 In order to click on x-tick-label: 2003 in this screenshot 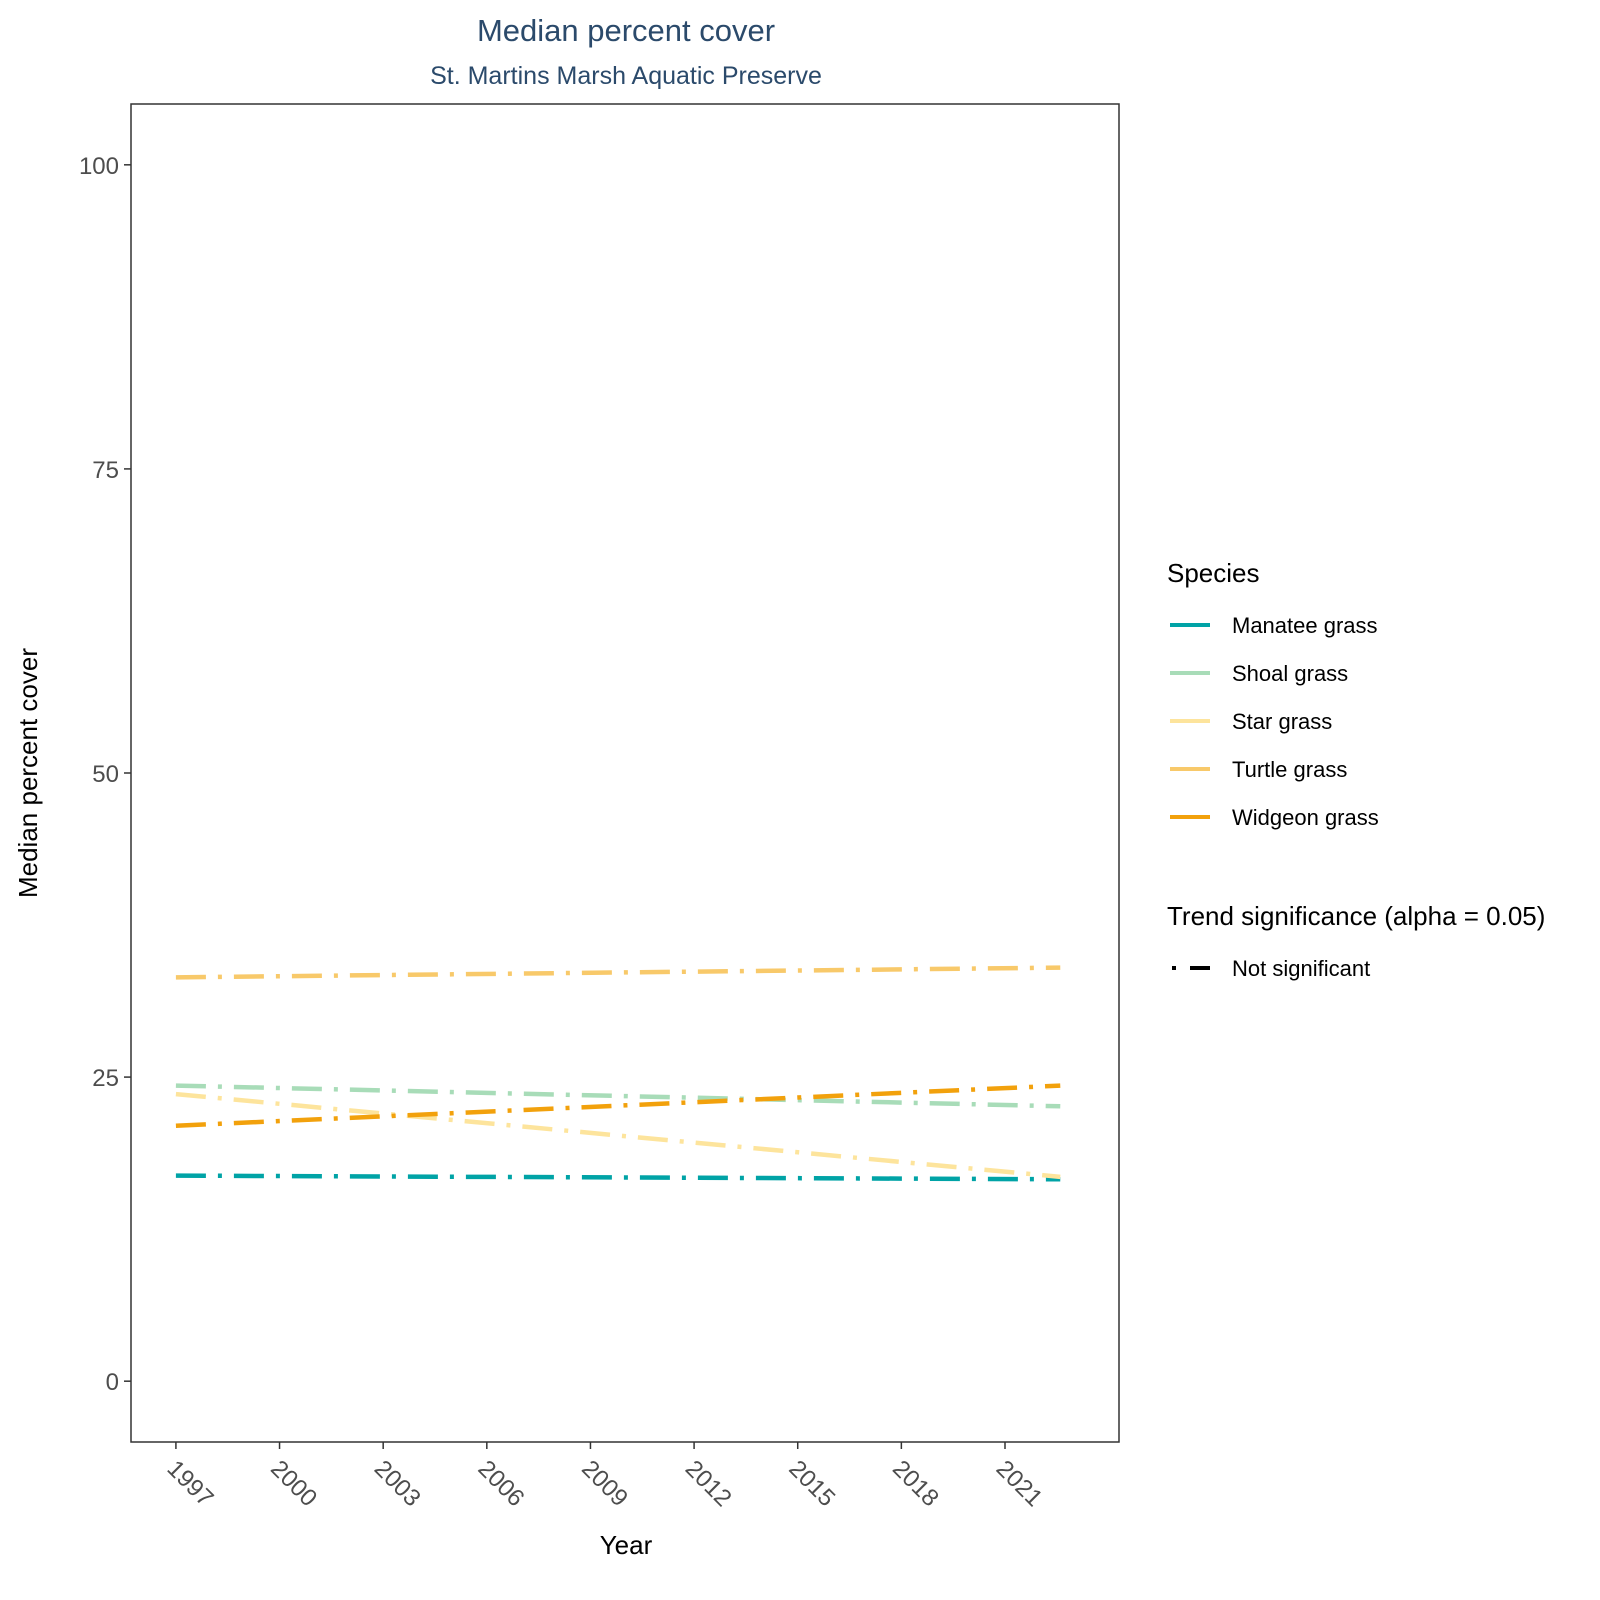, I will do `click(397, 1483)`.